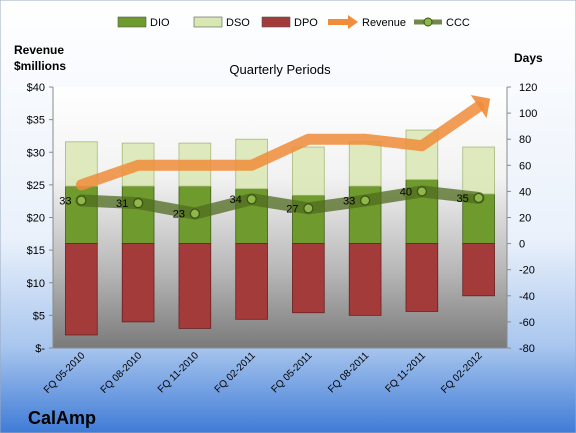 The width and height of the screenshot is (576, 433). What do you see at coordinates (62, 418) in the screenshot?
I see `company-name: CalAmp` at bounding box center [62, 418].